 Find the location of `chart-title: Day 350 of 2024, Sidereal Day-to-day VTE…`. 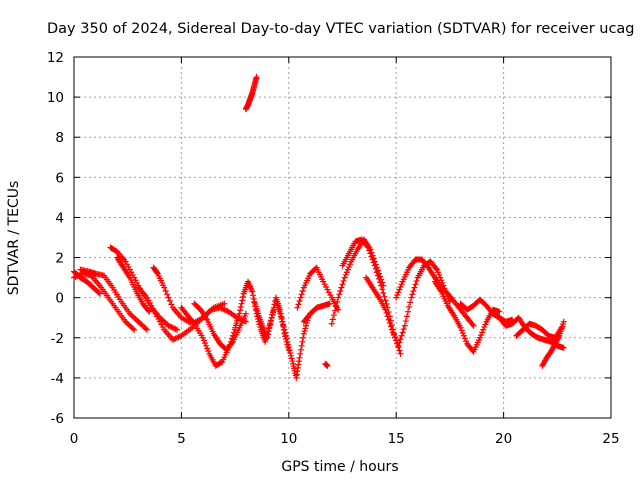

chart-title: Day 350 of 2024, Sidereal Day-to-day VTE… is located at coordinates (341, 29).